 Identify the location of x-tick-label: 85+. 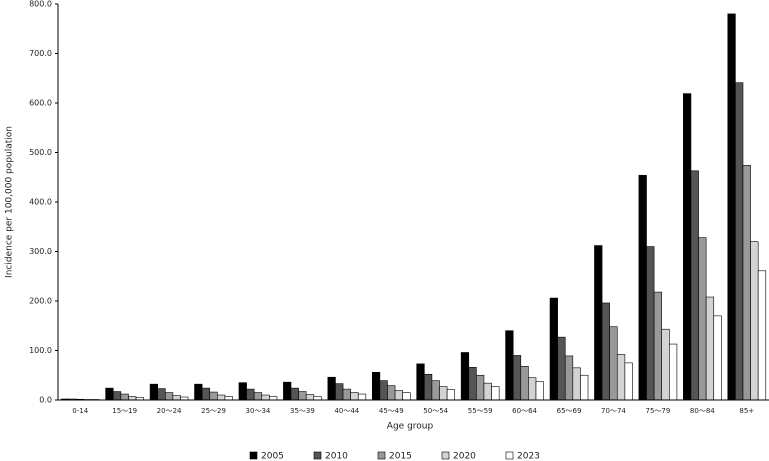
(746, 411).